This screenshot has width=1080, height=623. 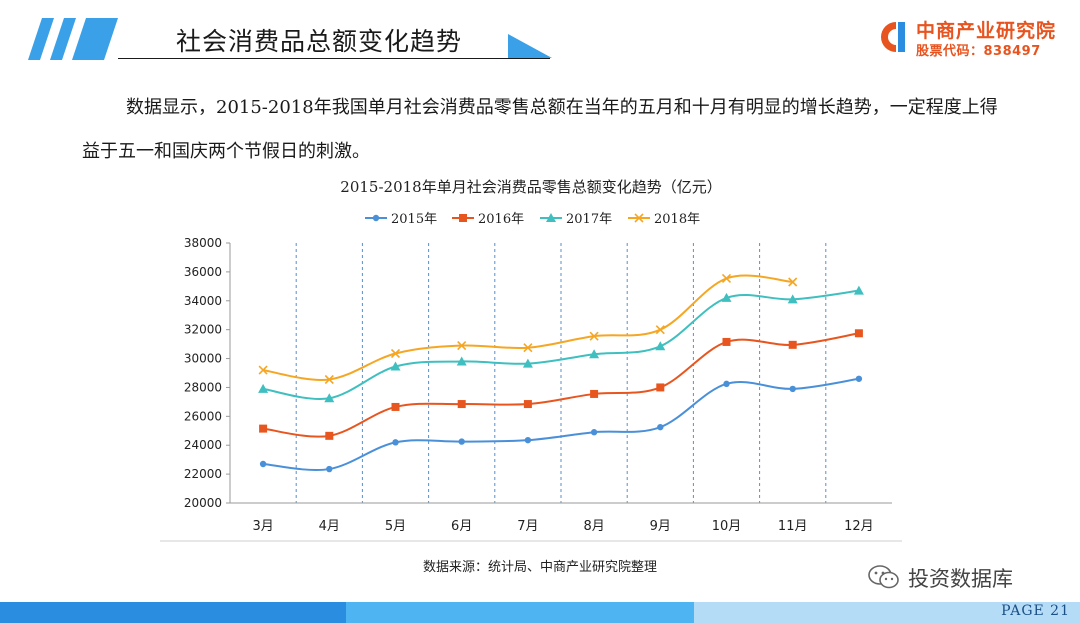 I want to click on company-logo: 中商产业研究院 股票代码：838497, so click(x=971, y=38).